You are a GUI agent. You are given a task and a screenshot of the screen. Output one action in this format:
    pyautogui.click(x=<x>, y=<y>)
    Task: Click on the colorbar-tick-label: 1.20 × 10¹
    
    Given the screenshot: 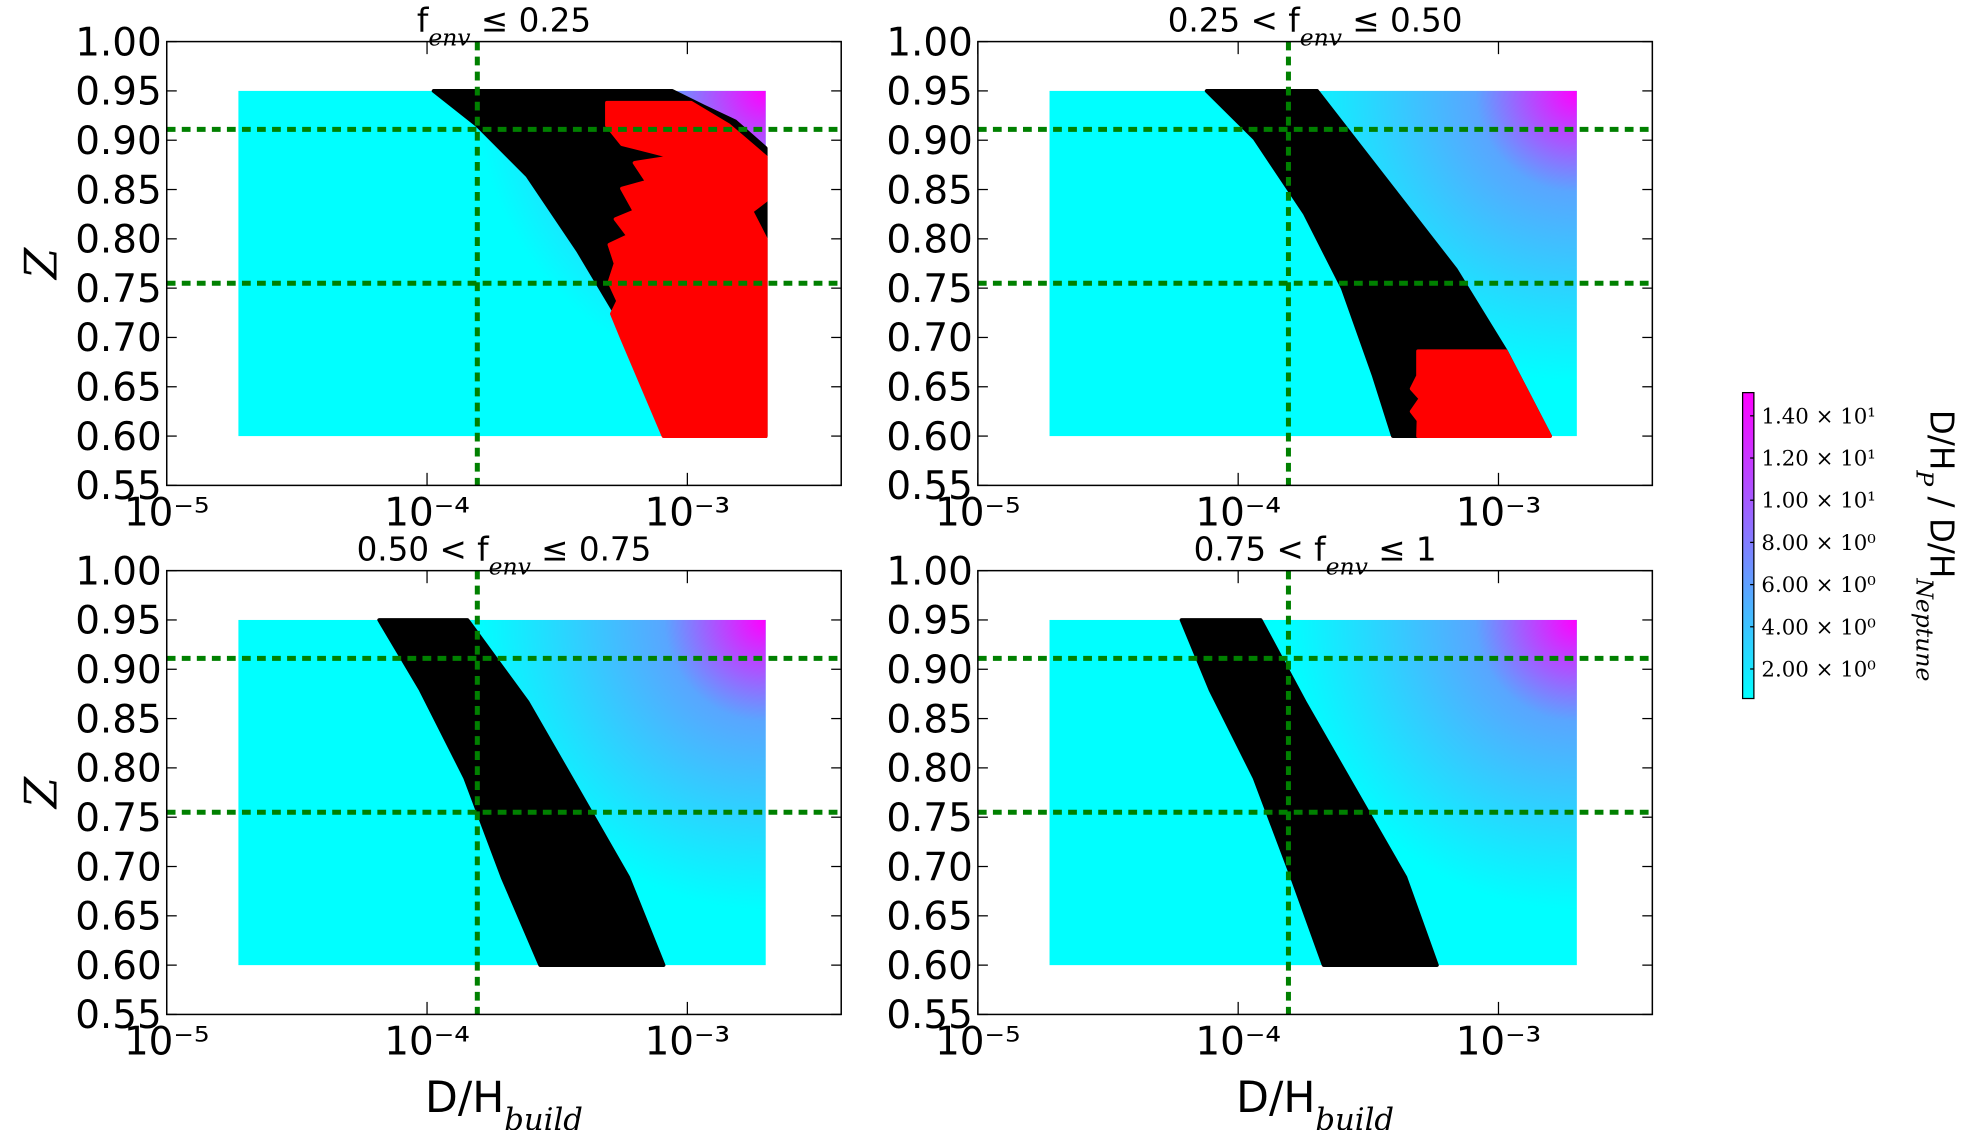 What is the action you would take?
    pyautogui.click(x=1818, y=459)
    